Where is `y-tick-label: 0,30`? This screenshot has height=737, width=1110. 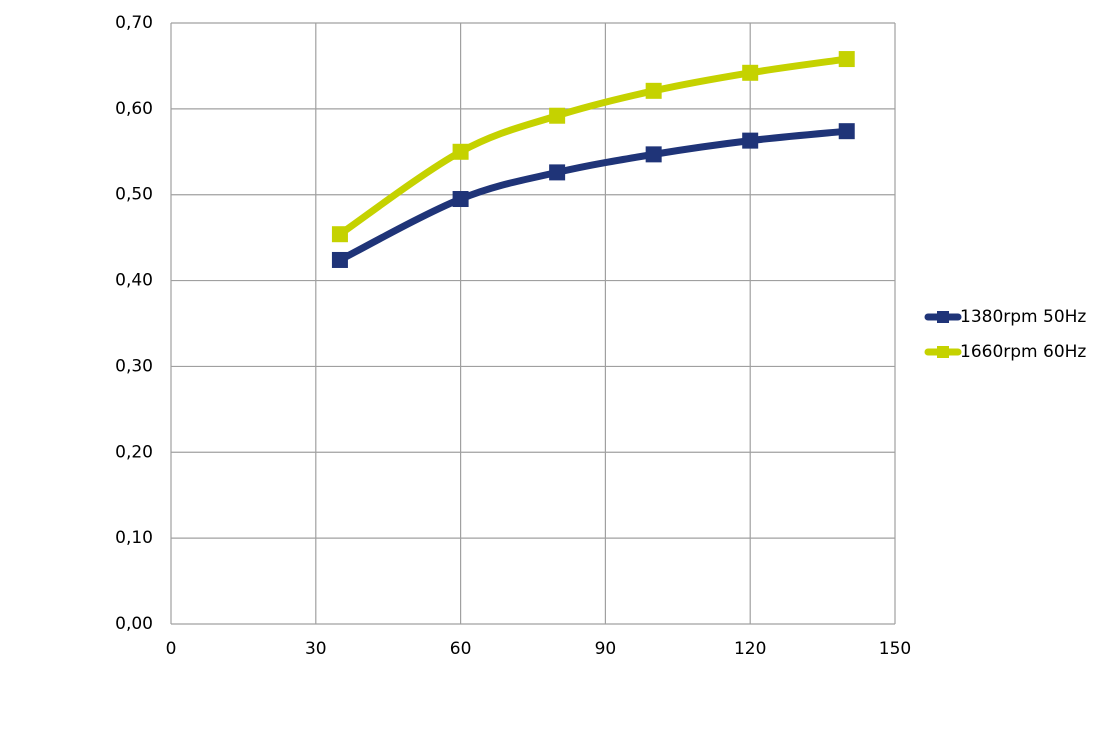 y-tick-label: 0,30 is located at coordinates (134, 366).